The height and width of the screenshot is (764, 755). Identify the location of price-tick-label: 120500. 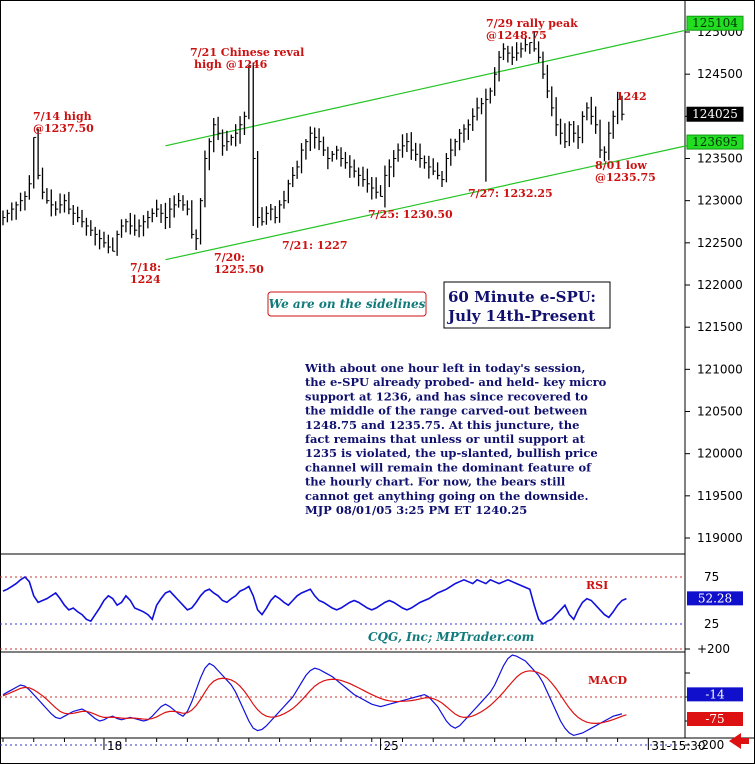
(720, 412).